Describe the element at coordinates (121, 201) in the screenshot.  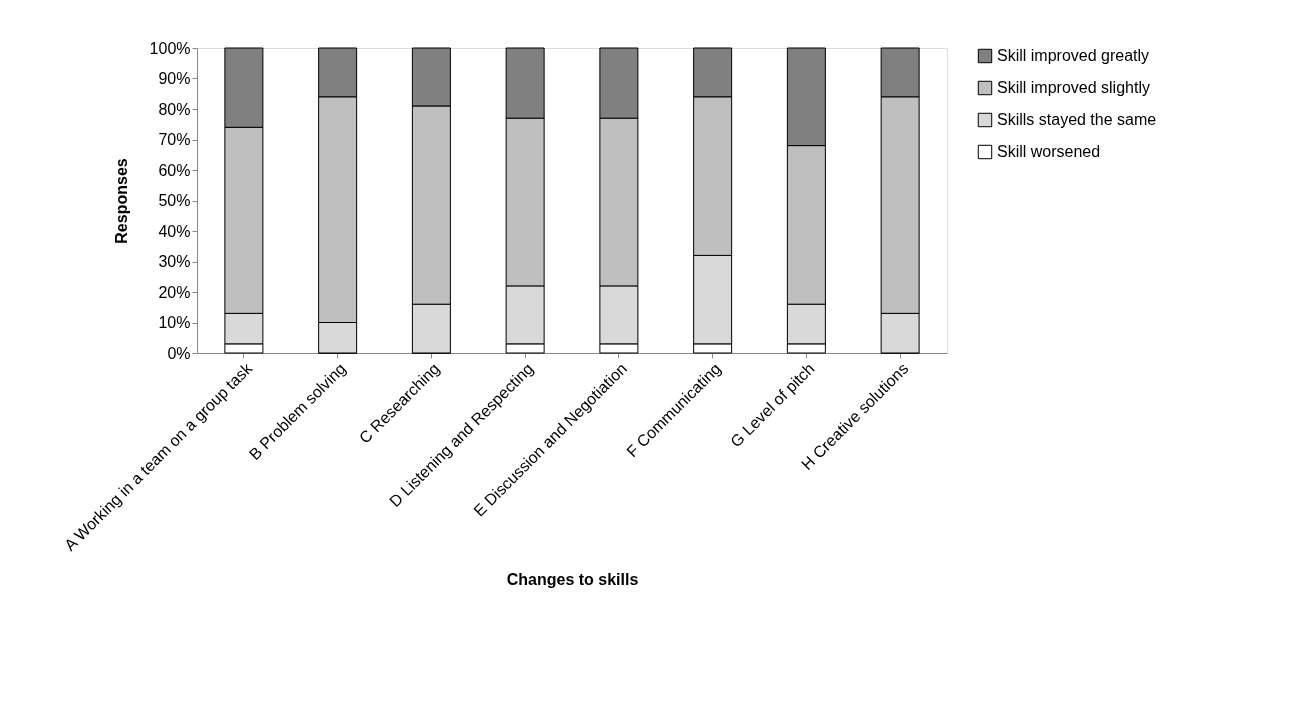
I see `y-axis-title: Responses` at that location.